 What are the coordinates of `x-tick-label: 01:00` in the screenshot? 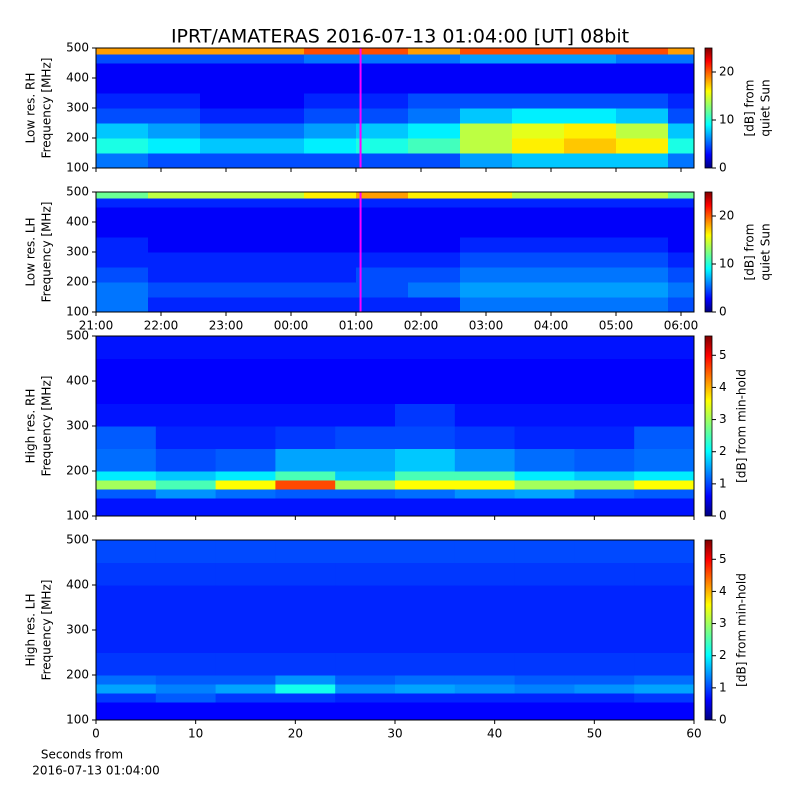 It's located at (356, 326).